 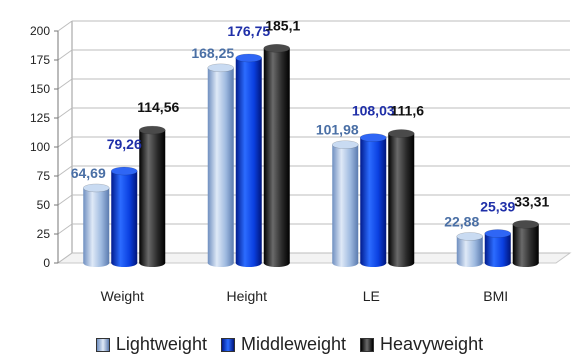 What do you see at coordinates (40, 89) in the screenshot?
I see `y-tick-label: 150` at bounding box center [40, 89].